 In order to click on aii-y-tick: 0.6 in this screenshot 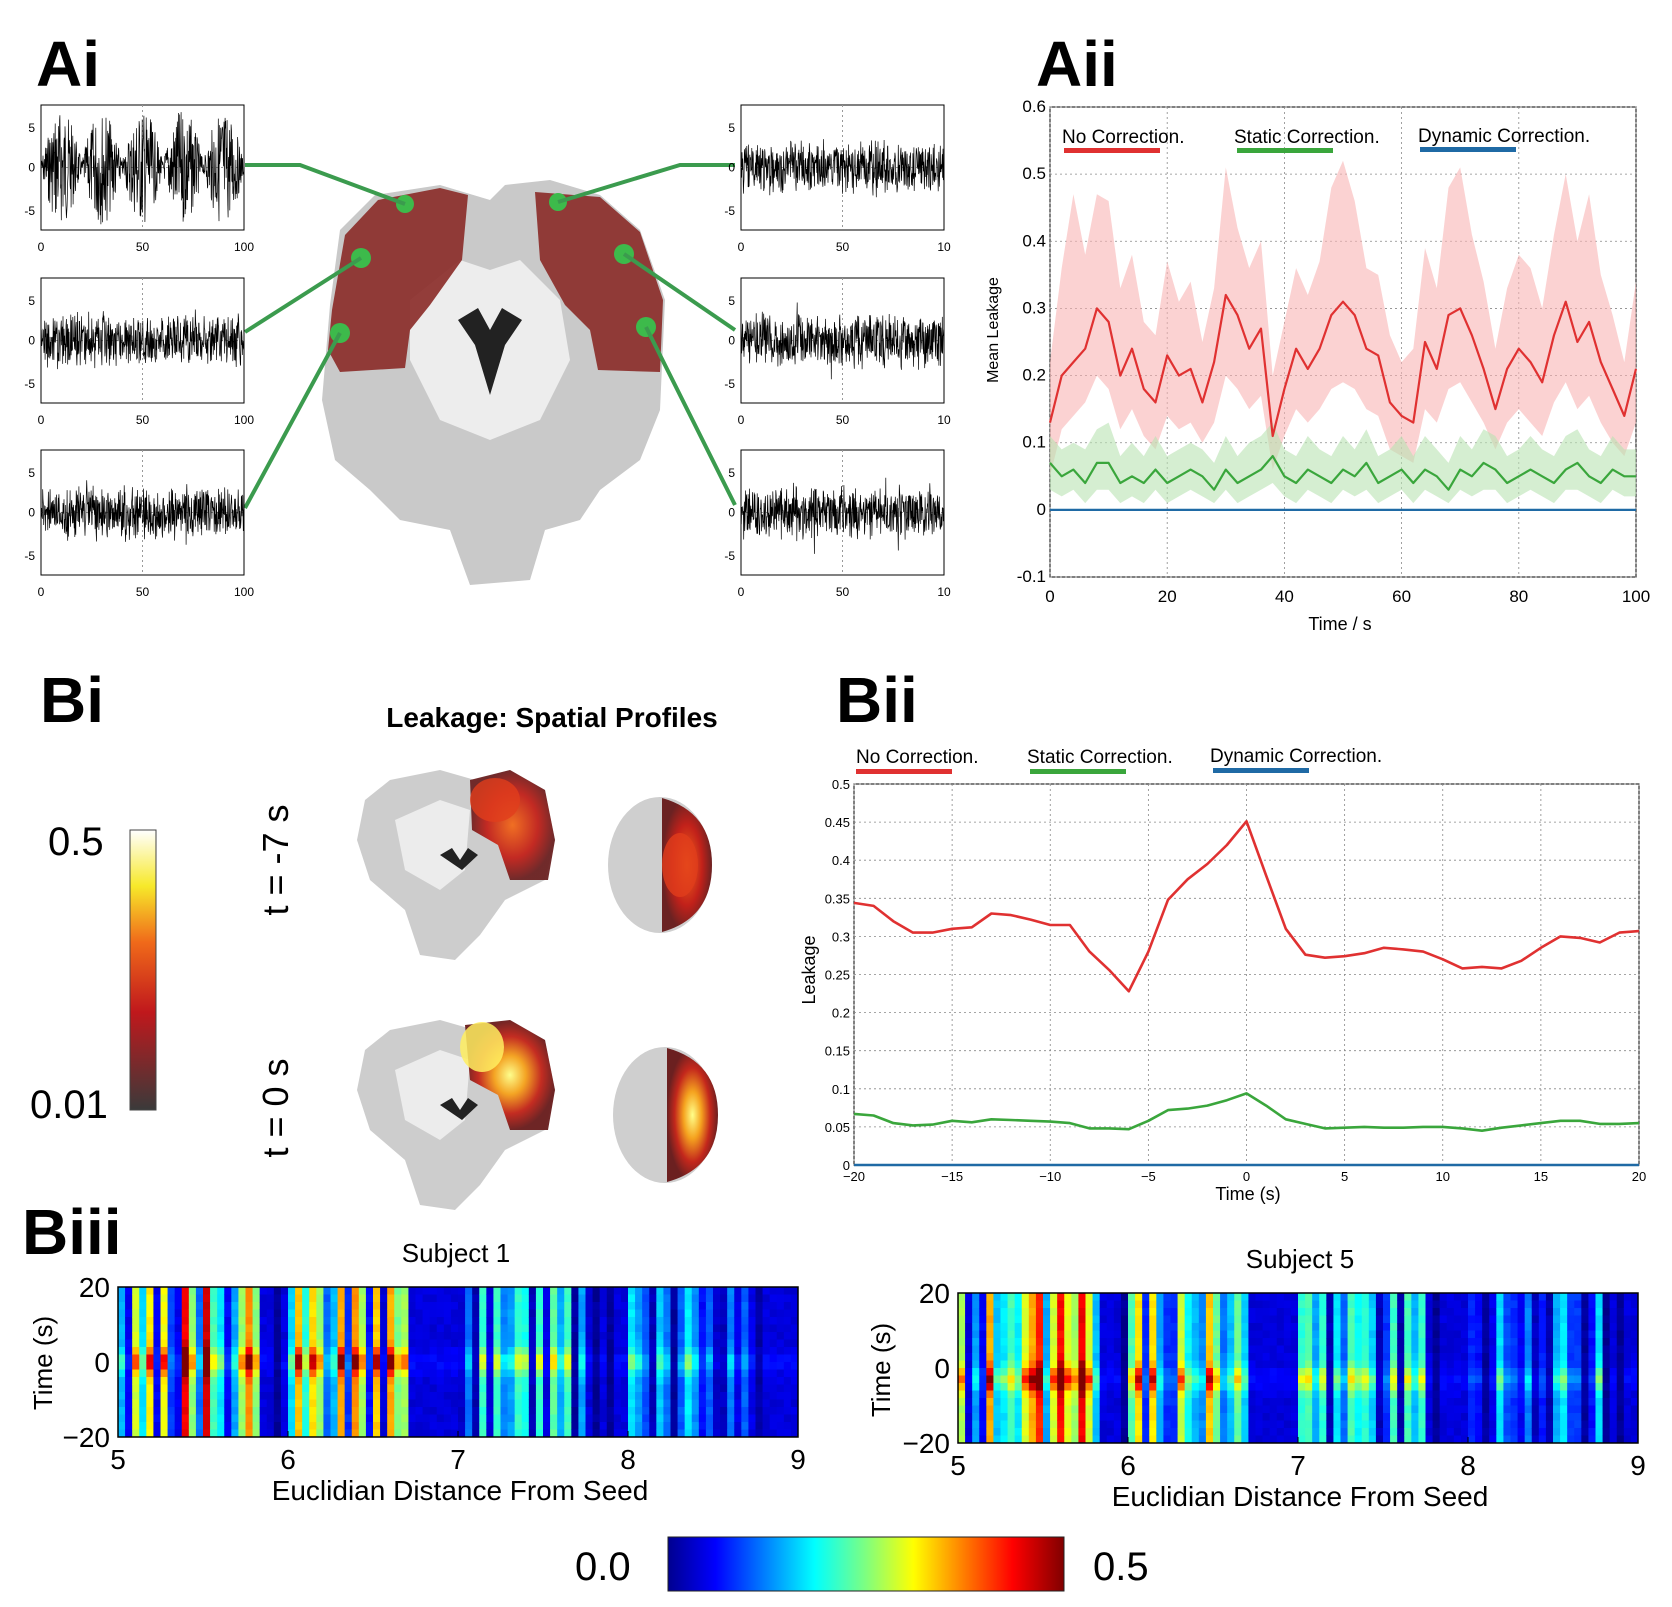, I will do `click(1034, 106)`.